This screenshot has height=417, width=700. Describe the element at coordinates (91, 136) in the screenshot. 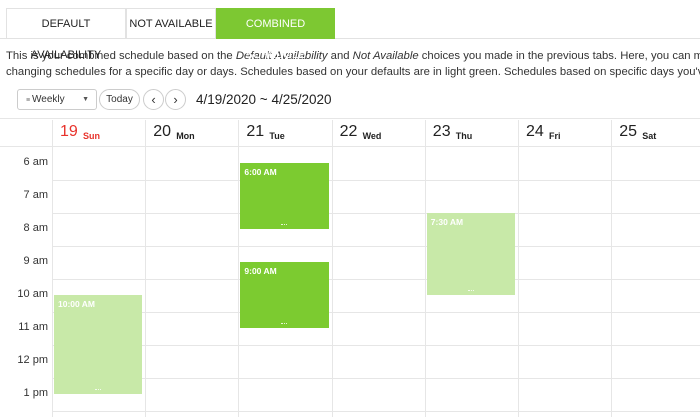

I see `day-name: Sun` at that location.